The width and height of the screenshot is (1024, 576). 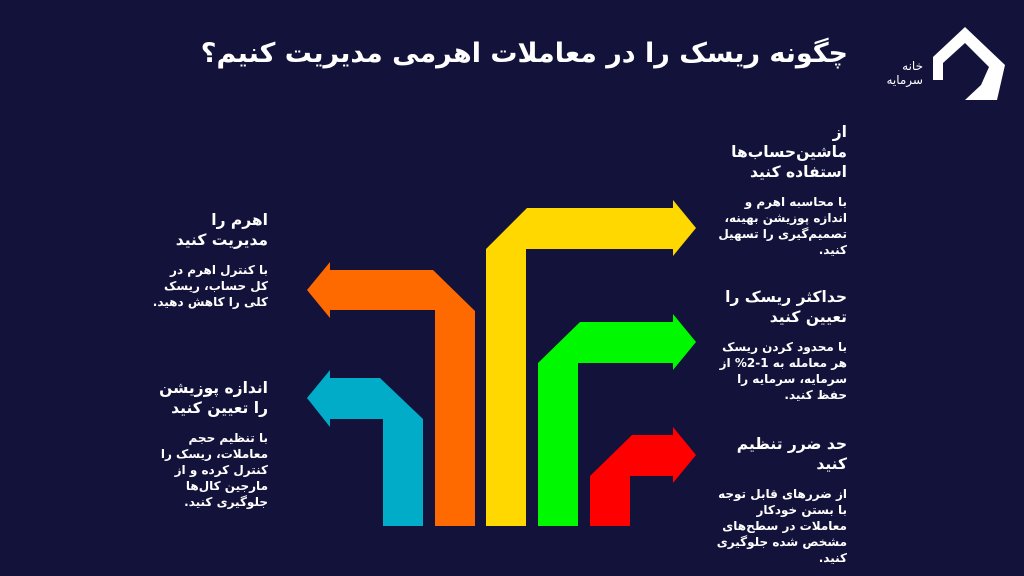 I want to click on green-arrow, so click(x=617, y=420).